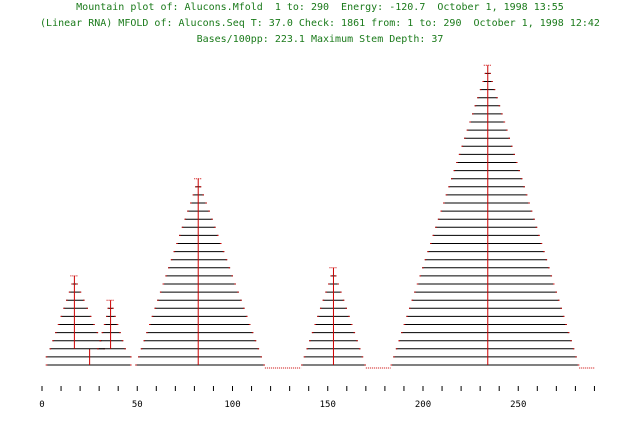 The width and height of the screenshot is (640, 428). Describe the element at coordinates (518, 405) in the screenshot. I see `x-tick-label-250: 250` at that location.